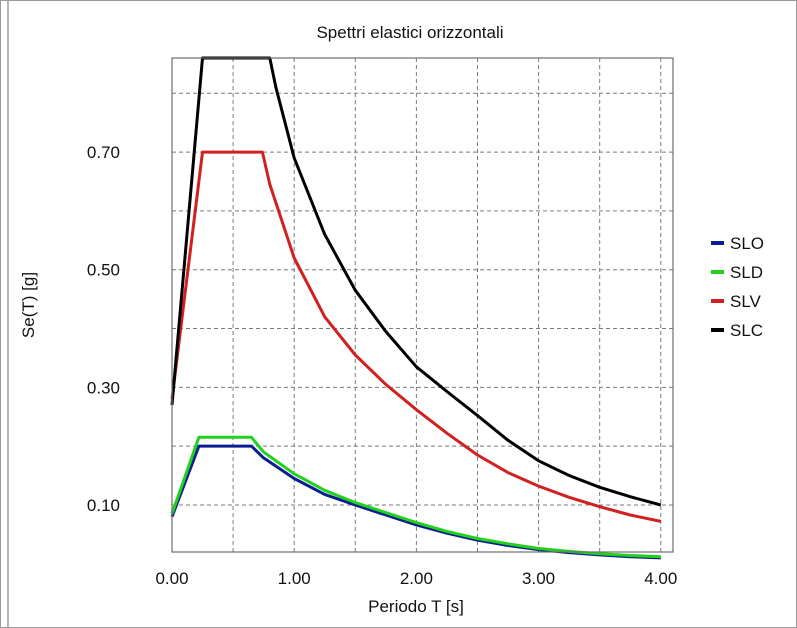 This screenshot has height=628, width=797. What do you see at coordinates (660, 578) in the screenshot?
I see `x-tick-label: 4.00` at bounding box center [660, 578].